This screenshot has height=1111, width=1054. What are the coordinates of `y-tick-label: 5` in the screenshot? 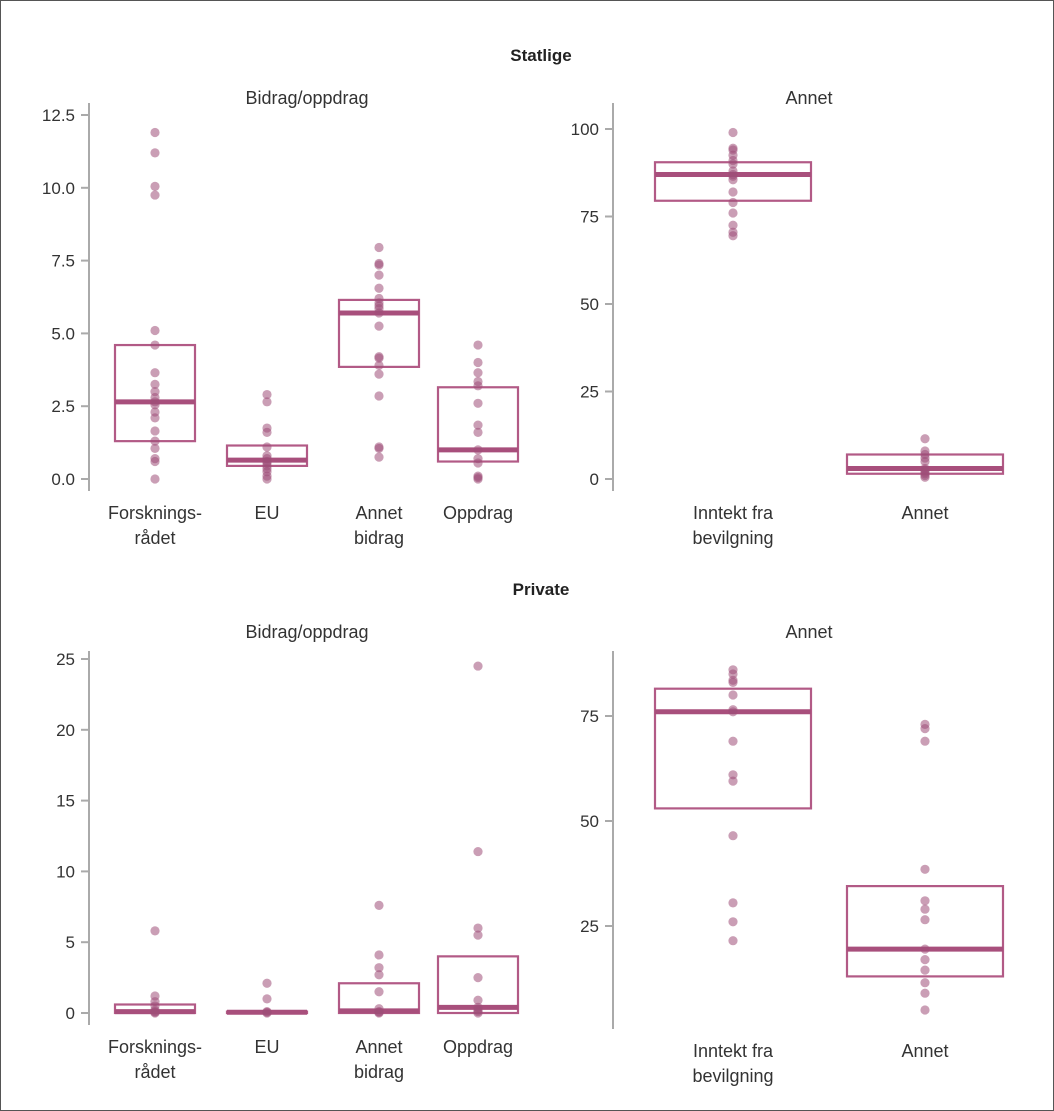 It's located at (70, 942).